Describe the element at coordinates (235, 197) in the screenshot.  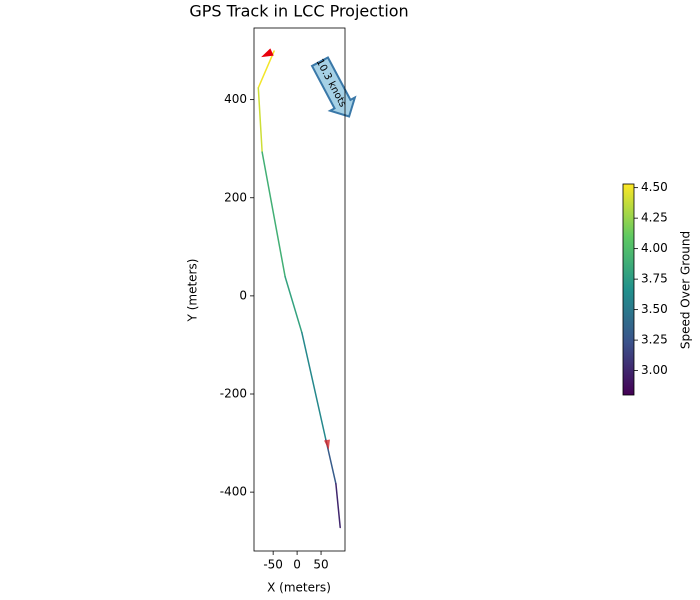
I see `y-tick-label: 200` at that location.